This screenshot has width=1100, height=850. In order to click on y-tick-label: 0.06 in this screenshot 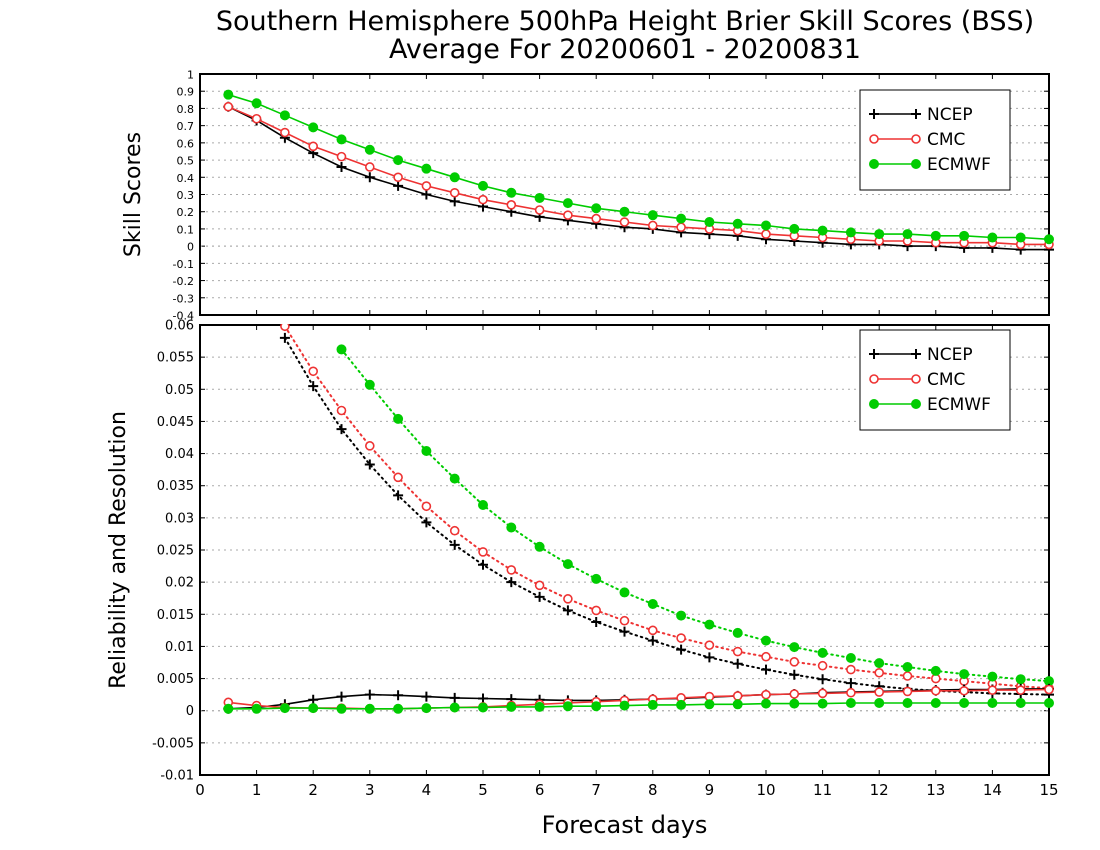, I will do `click(179, 326)`.